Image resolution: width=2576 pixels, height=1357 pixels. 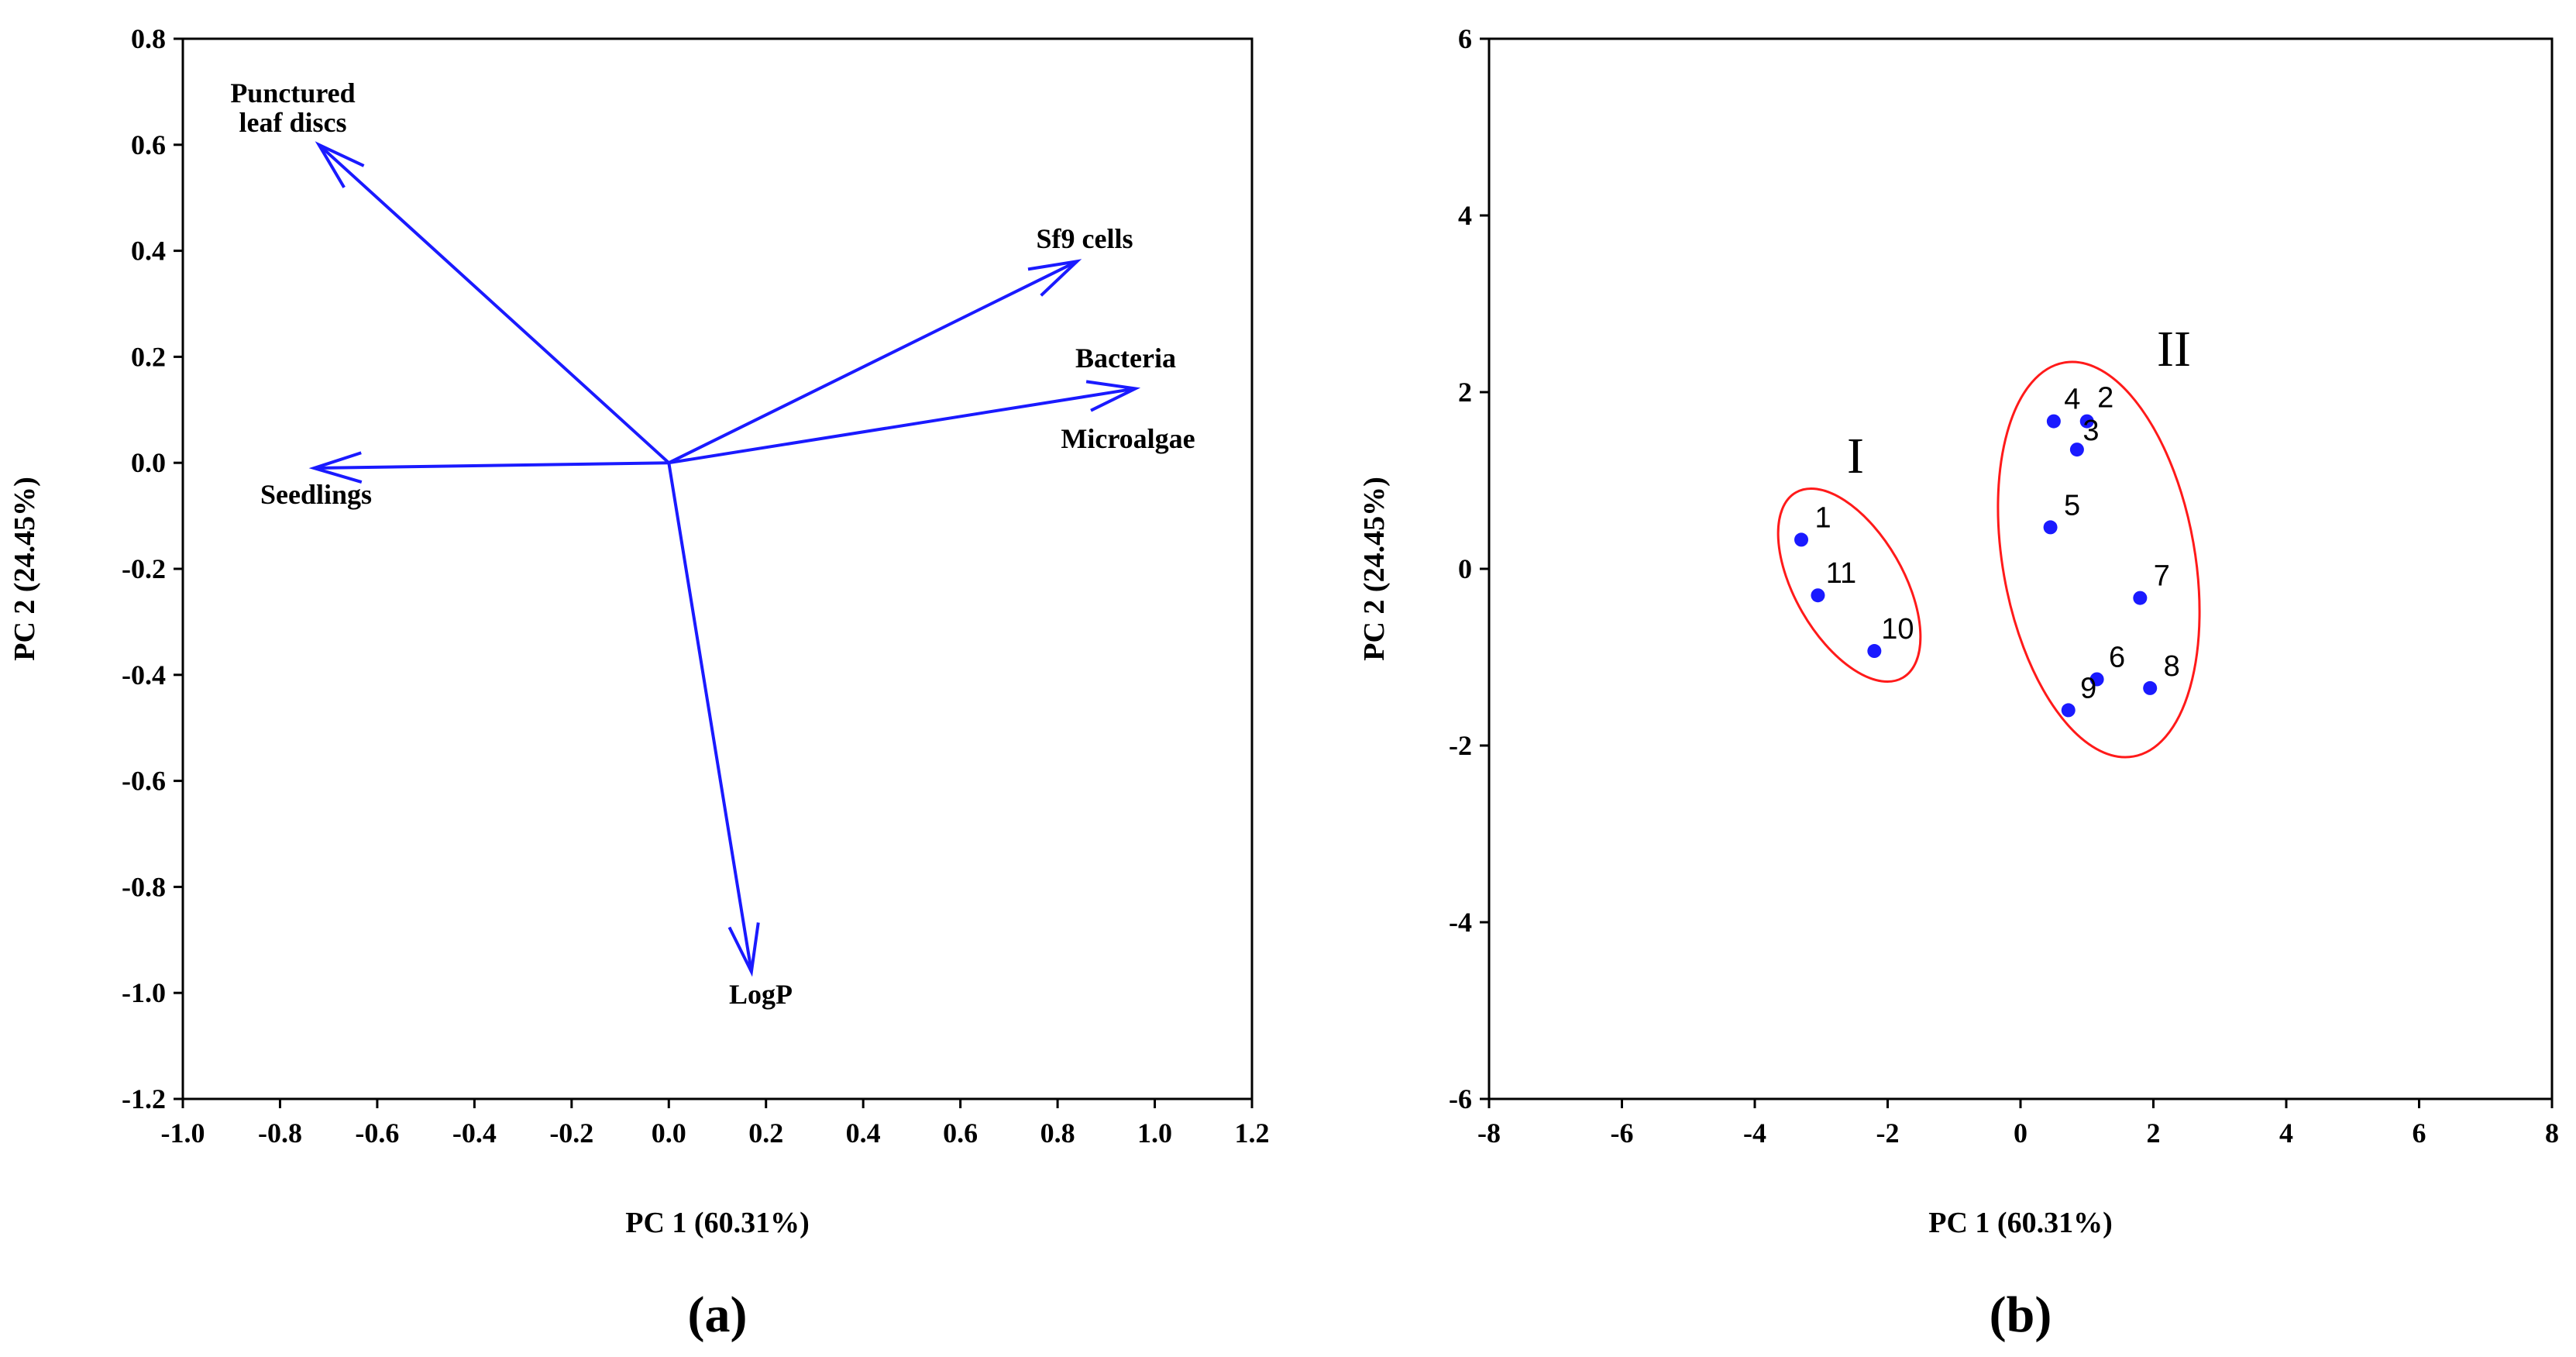 What do you see at coordinates (2154, 1133) in the screenshot?
I see `panel-b-x-tick-label: 2` at bounding box center [2154, 1133].